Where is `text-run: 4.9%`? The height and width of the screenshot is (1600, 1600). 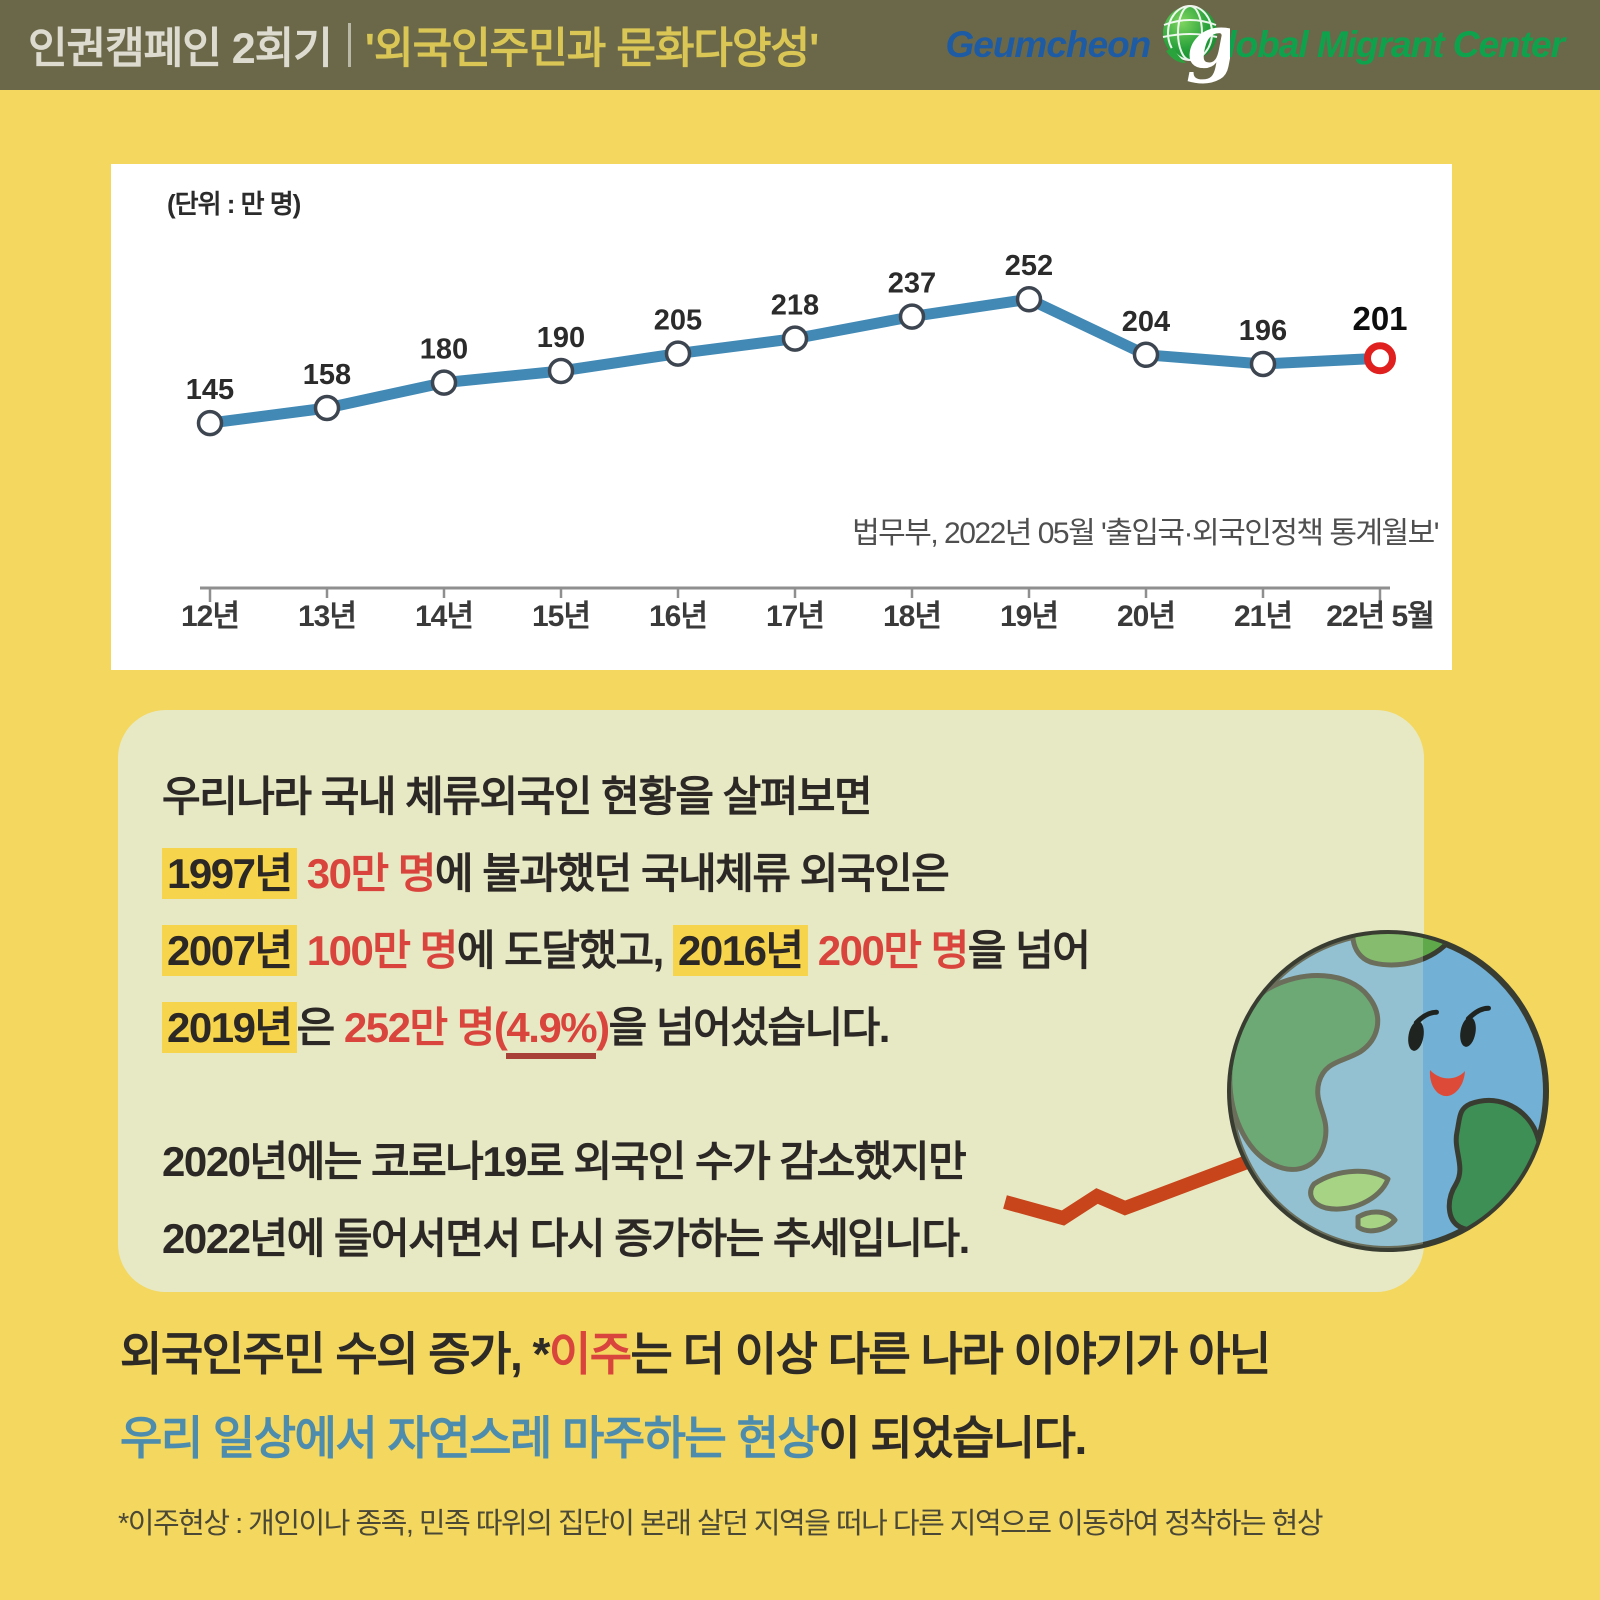
text-run: 4.9% is located at coordinates (552, 1031).